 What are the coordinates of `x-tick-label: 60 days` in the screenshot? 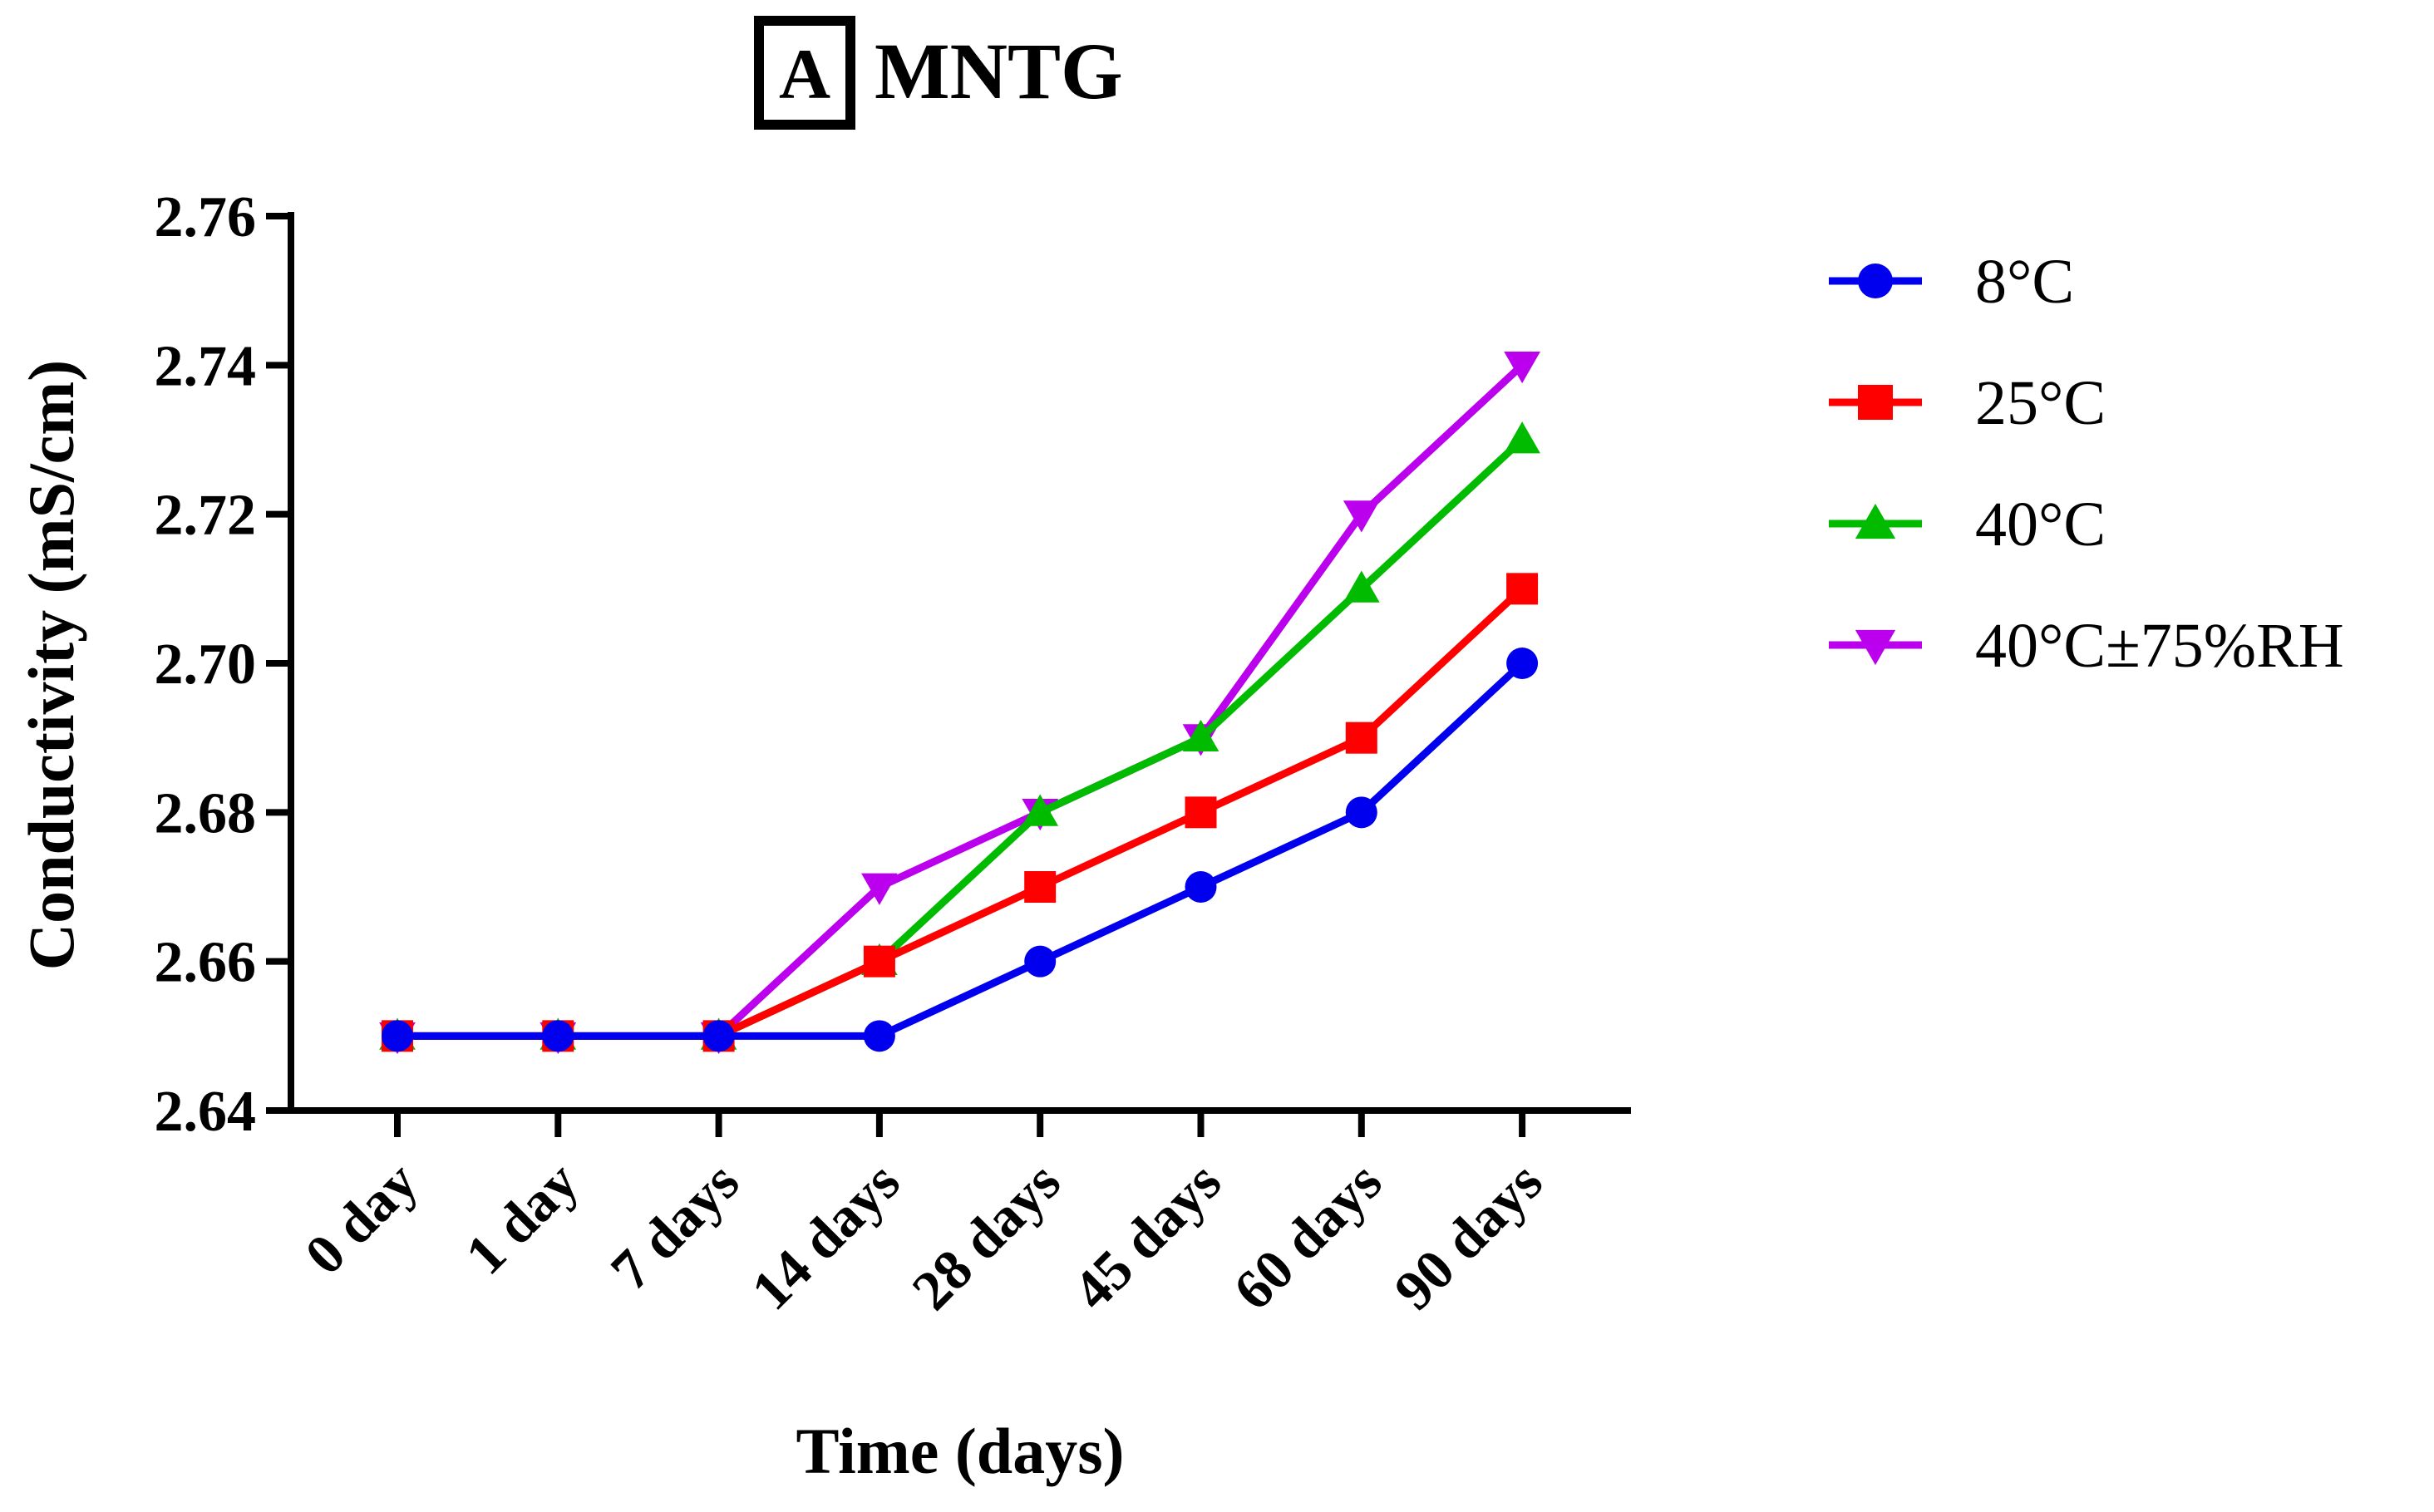 It's located at (1307, 1236).